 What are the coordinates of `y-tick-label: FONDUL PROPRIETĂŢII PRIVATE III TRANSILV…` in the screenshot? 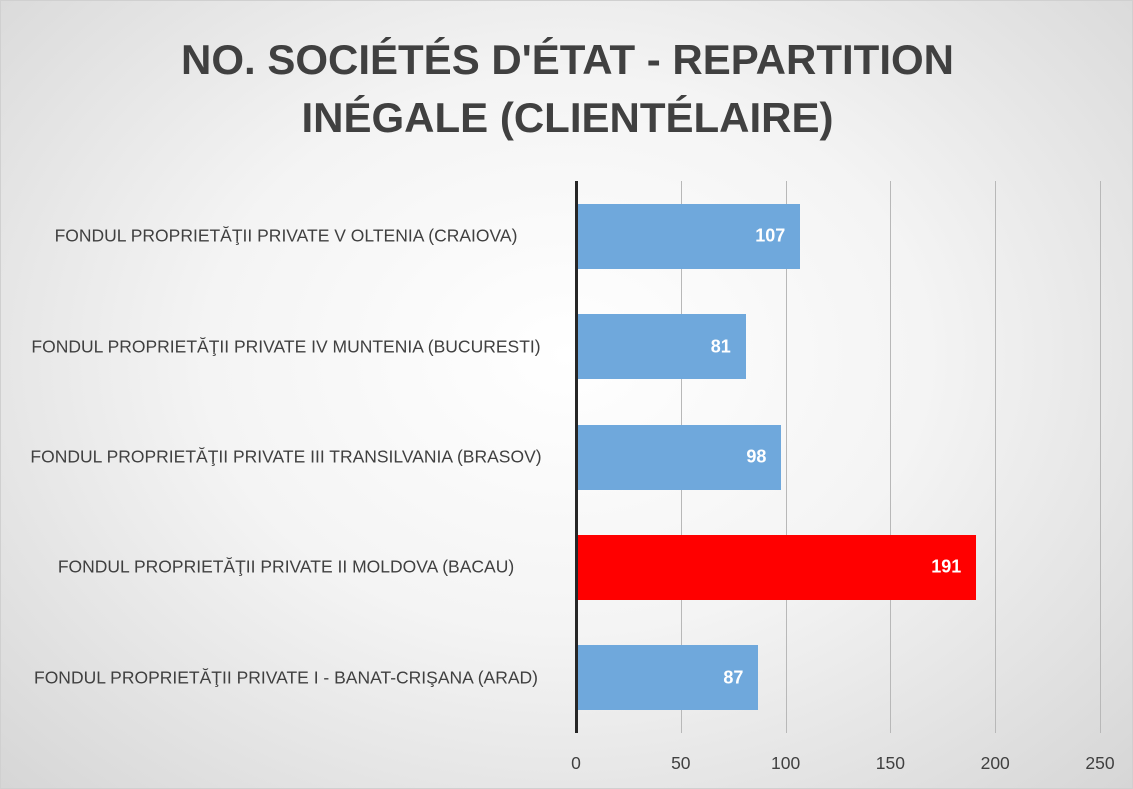 It's located at (286, 456).